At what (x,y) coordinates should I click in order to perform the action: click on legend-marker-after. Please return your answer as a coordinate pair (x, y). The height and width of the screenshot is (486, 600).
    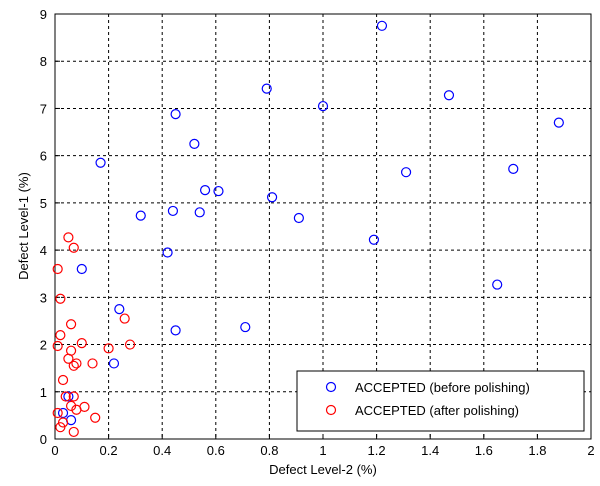
    Looking at the image, I should click on (331, 410).